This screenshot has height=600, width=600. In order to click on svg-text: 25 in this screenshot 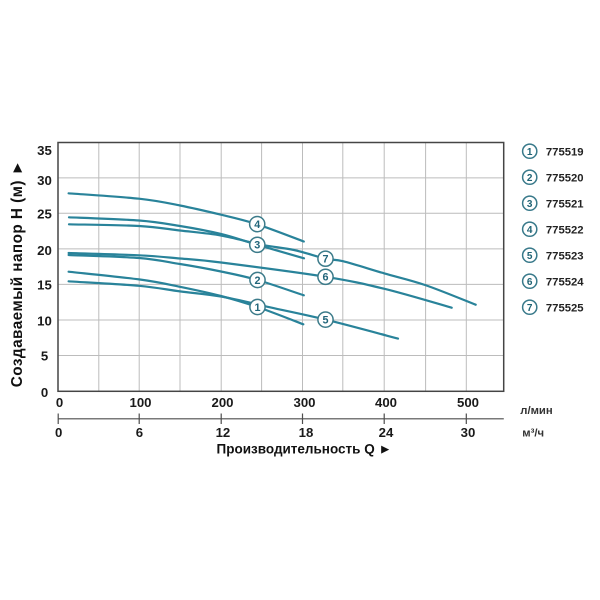, I will do `click(44, 214)`.